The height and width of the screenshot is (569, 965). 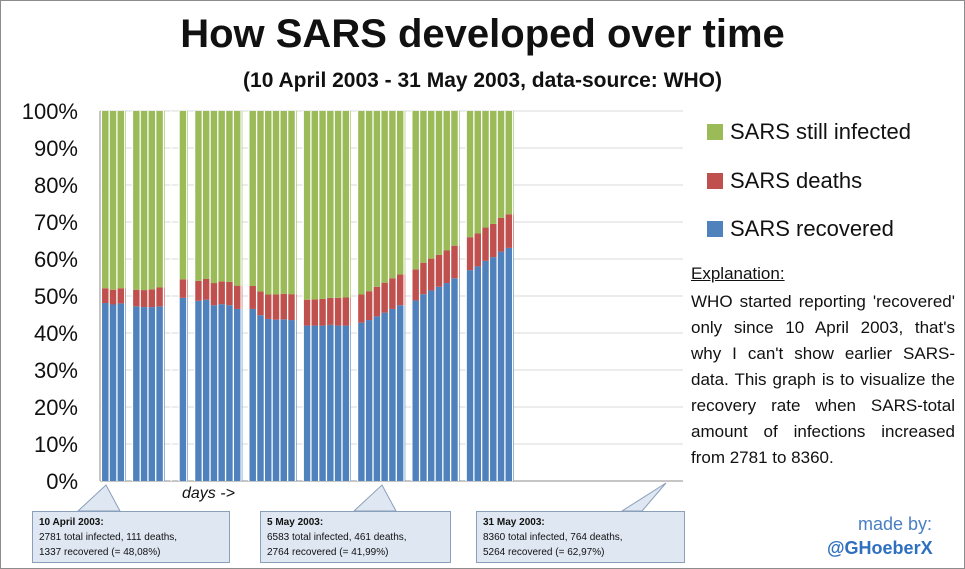 What do you see at coordinates (738, 273) in the screenshot?
I see `explanation-heading: Explanation:` at bounding box center [738, 273].